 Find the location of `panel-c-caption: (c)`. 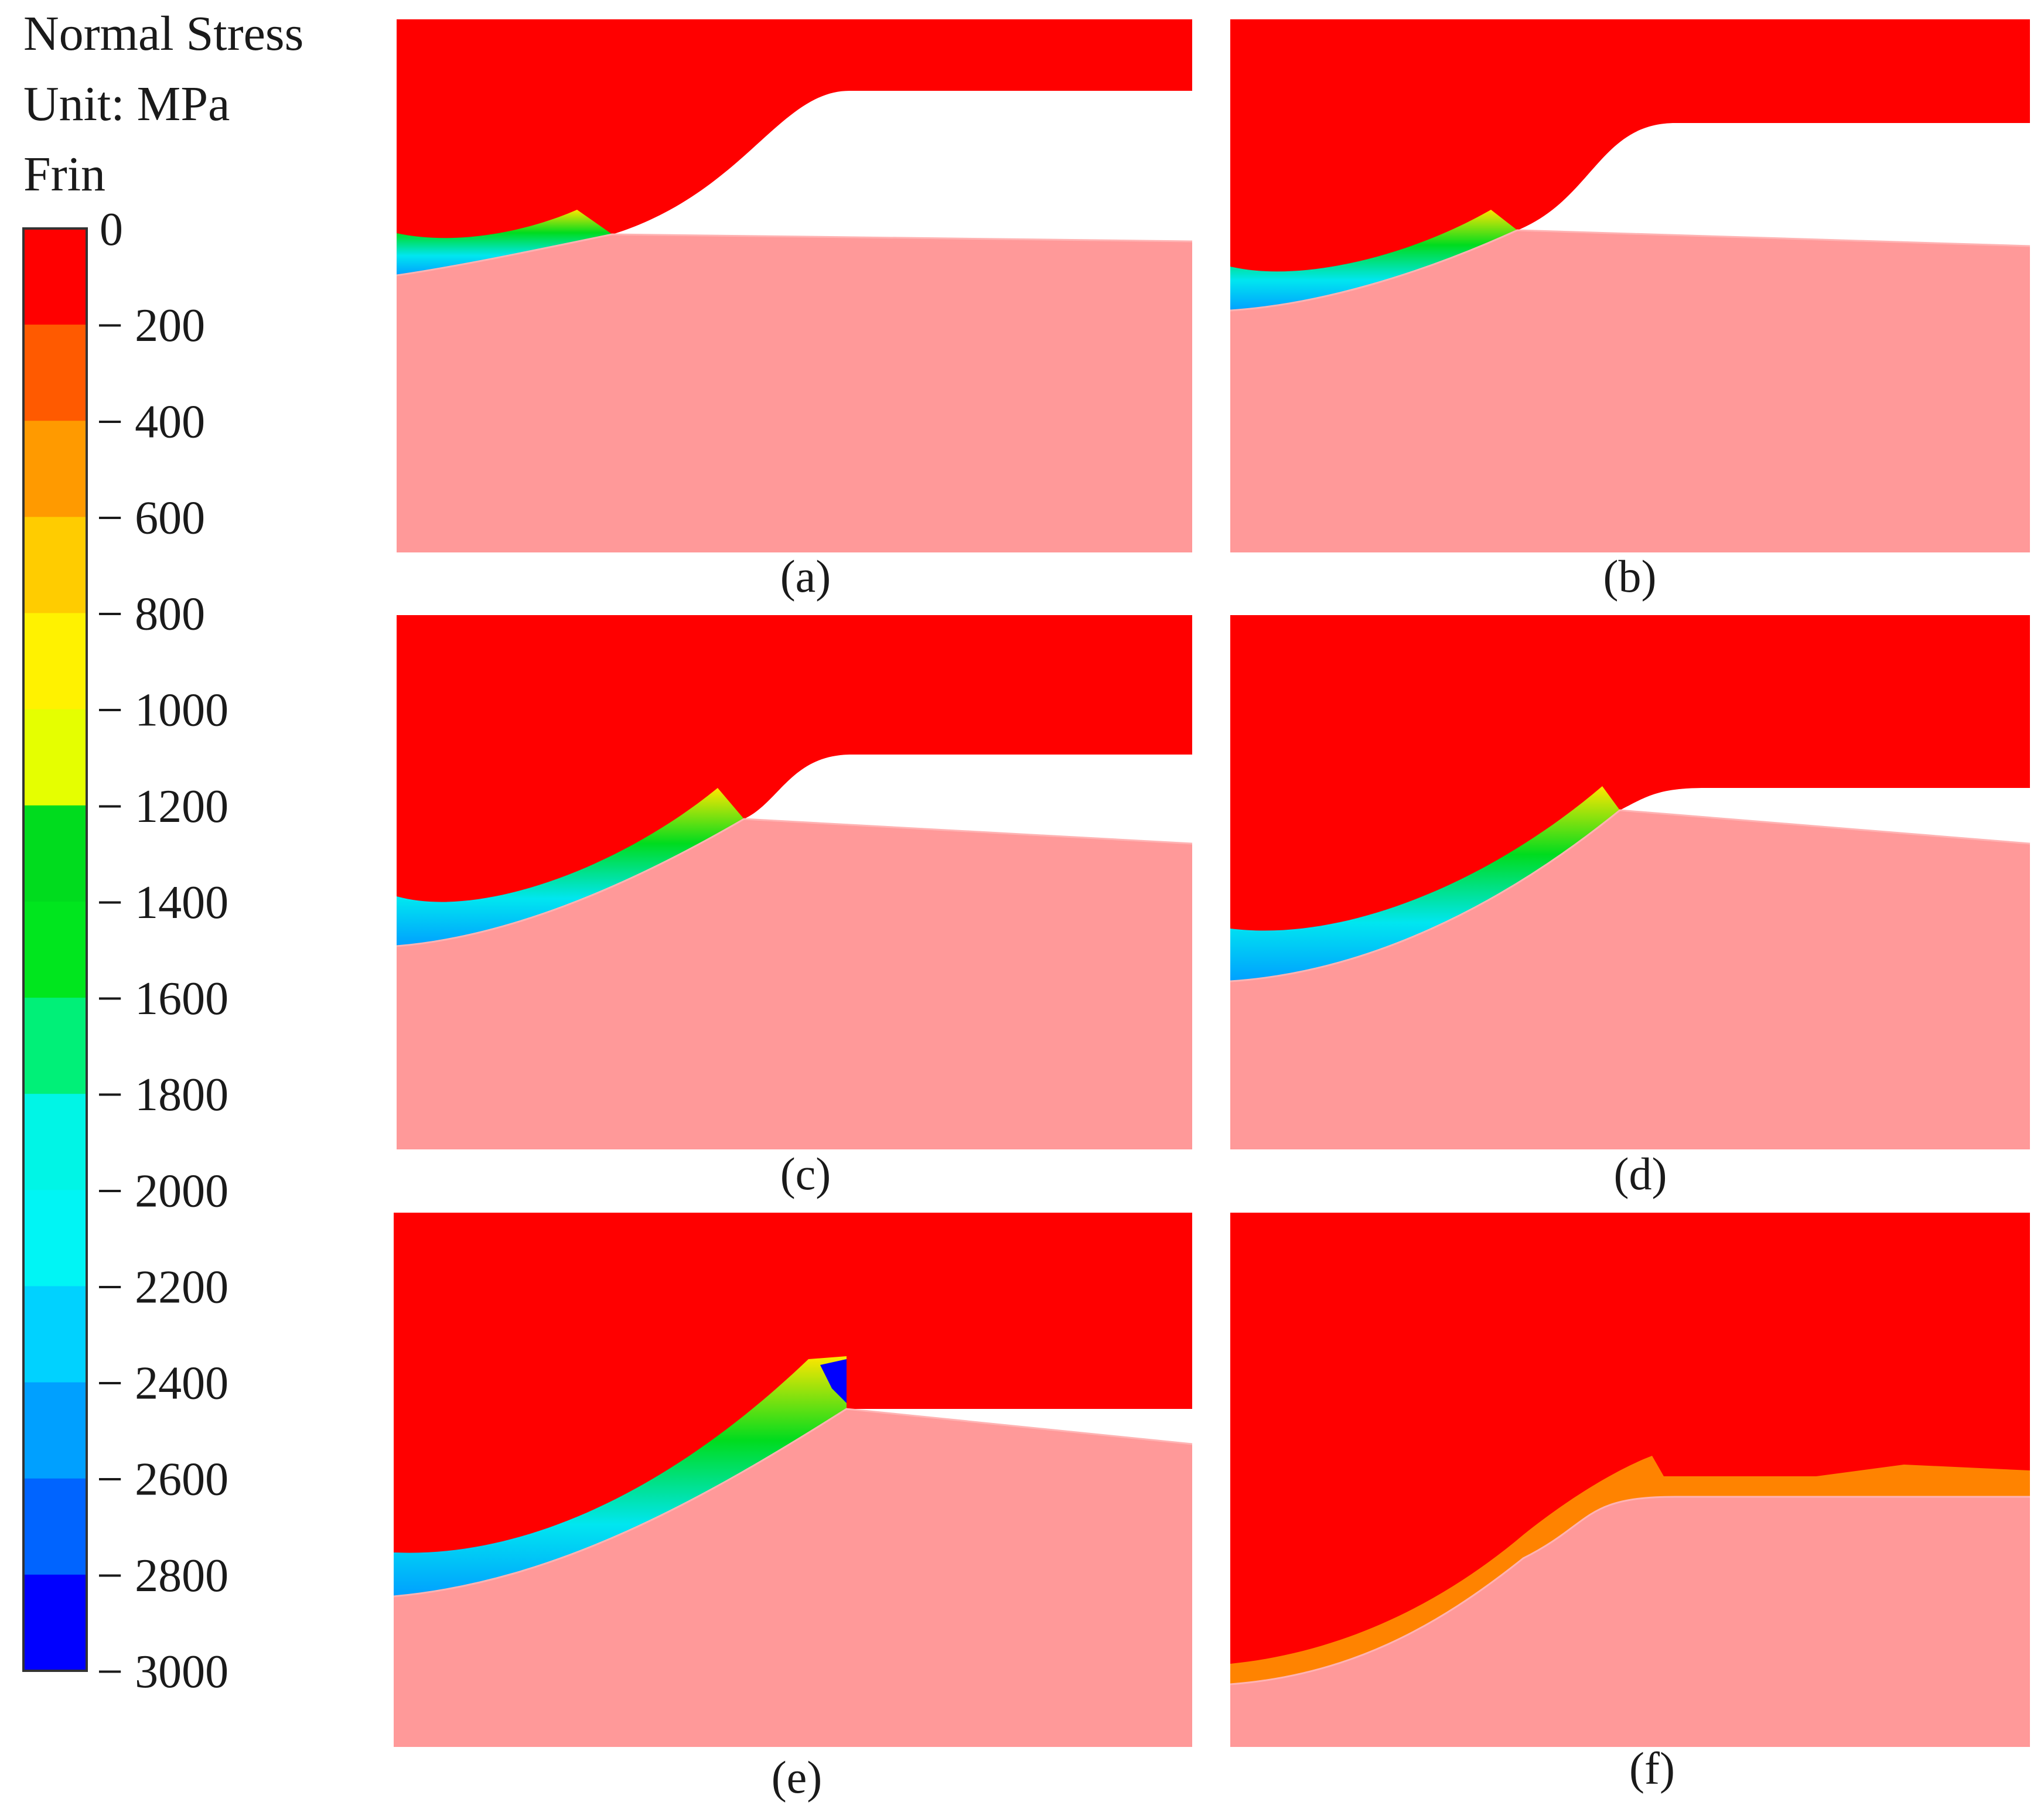

panel-c-caption: (c) is located at coordinates (805, 1173).